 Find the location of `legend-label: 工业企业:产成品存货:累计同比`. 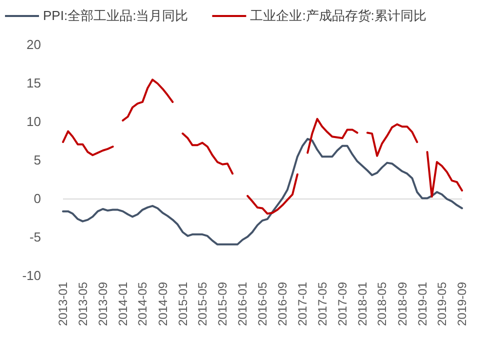

legend-label: 工业企业:产成品存货:累计同比 is located at coordinates (338, 15).